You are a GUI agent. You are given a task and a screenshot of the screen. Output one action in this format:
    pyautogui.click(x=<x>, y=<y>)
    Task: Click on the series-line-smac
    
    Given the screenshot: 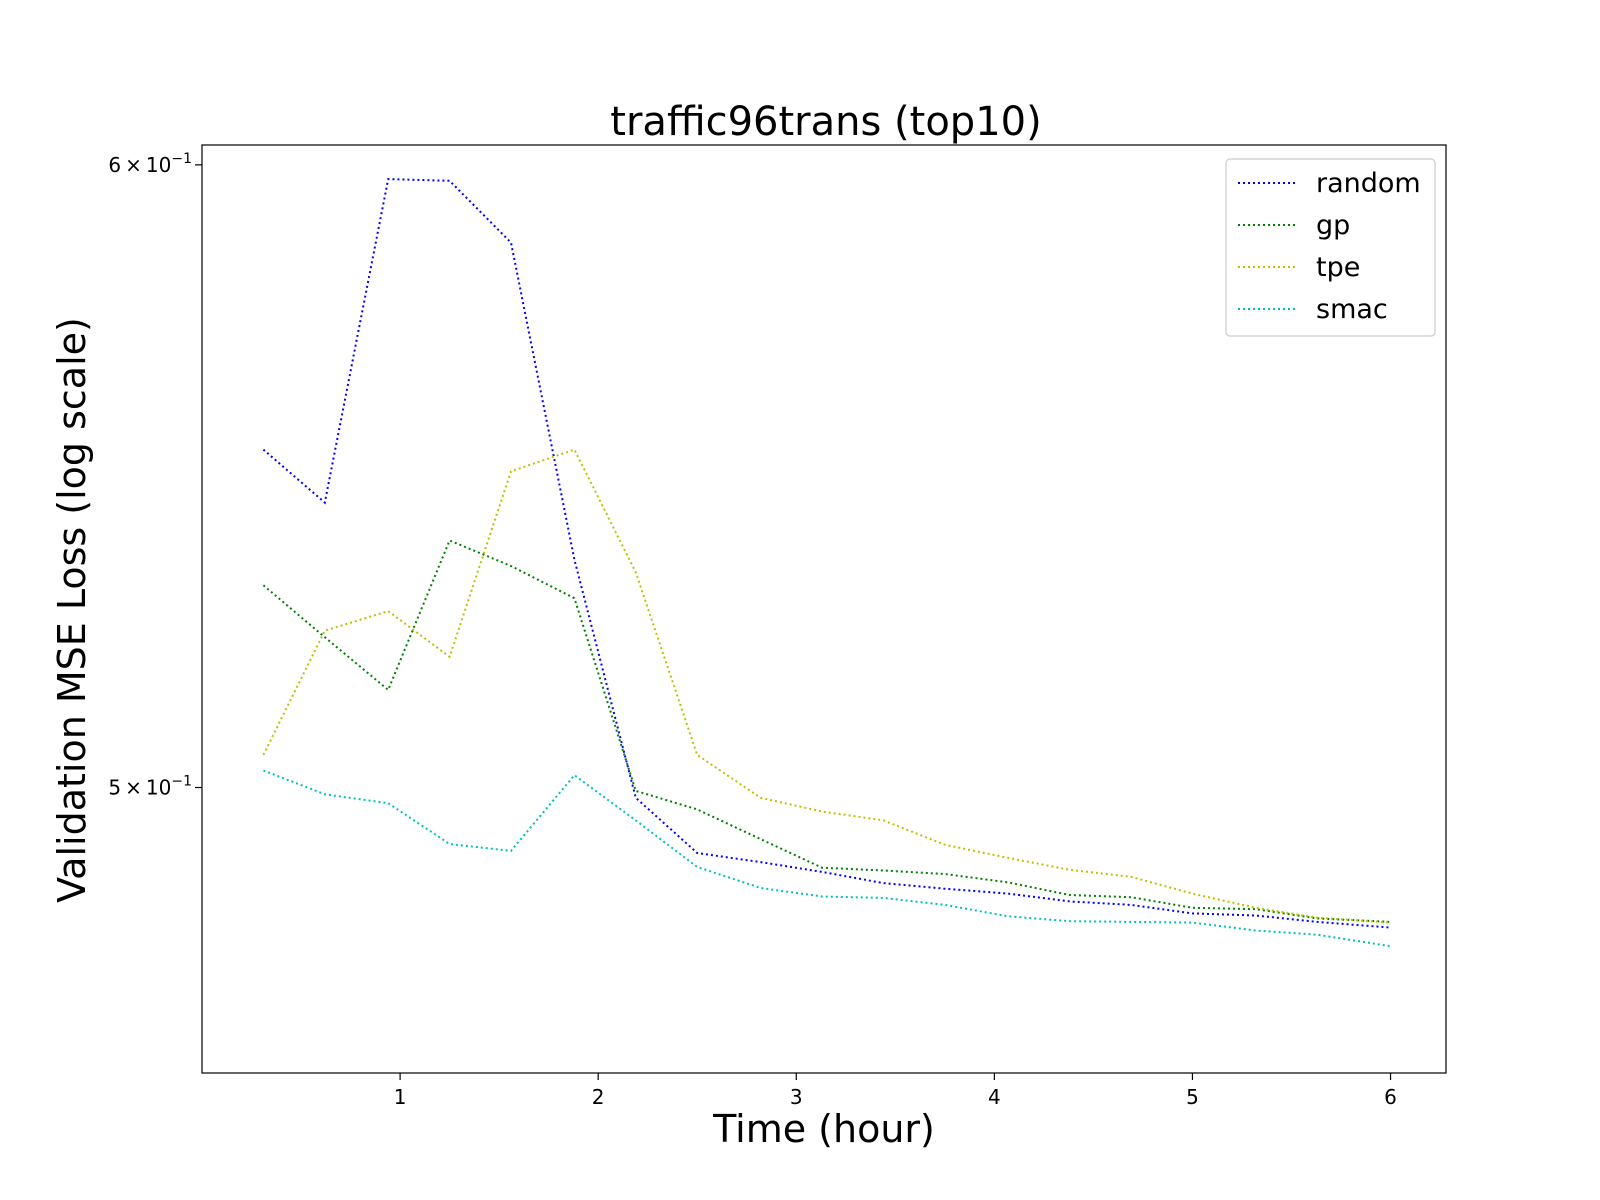 What is the action you would take?
    pyautogui.click(x=827, y=858)
    